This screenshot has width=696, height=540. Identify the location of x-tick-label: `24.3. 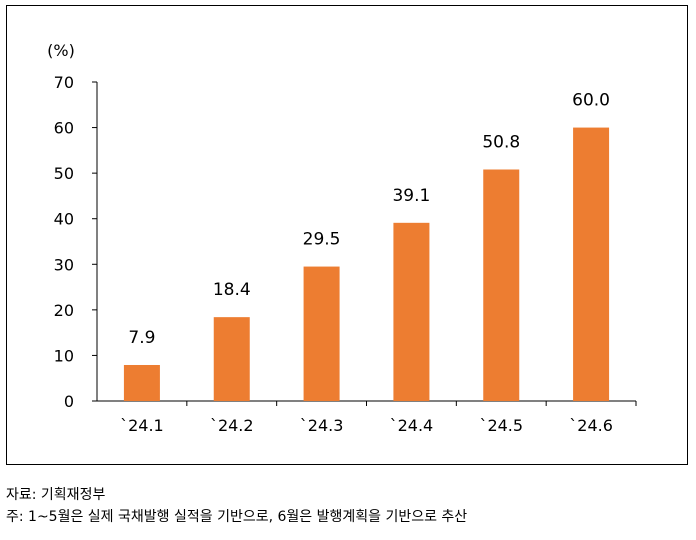
(322, 425).